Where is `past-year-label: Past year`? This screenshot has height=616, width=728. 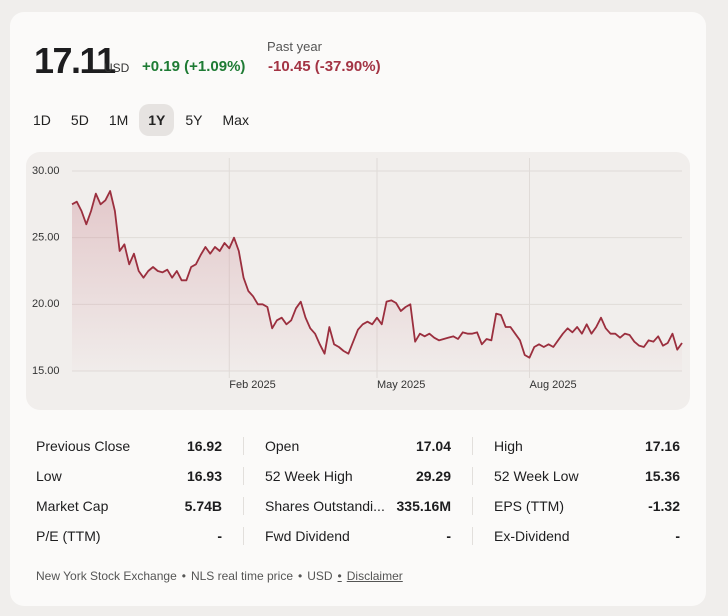
past-year-label: Past year is located at coordinates (294, 46).